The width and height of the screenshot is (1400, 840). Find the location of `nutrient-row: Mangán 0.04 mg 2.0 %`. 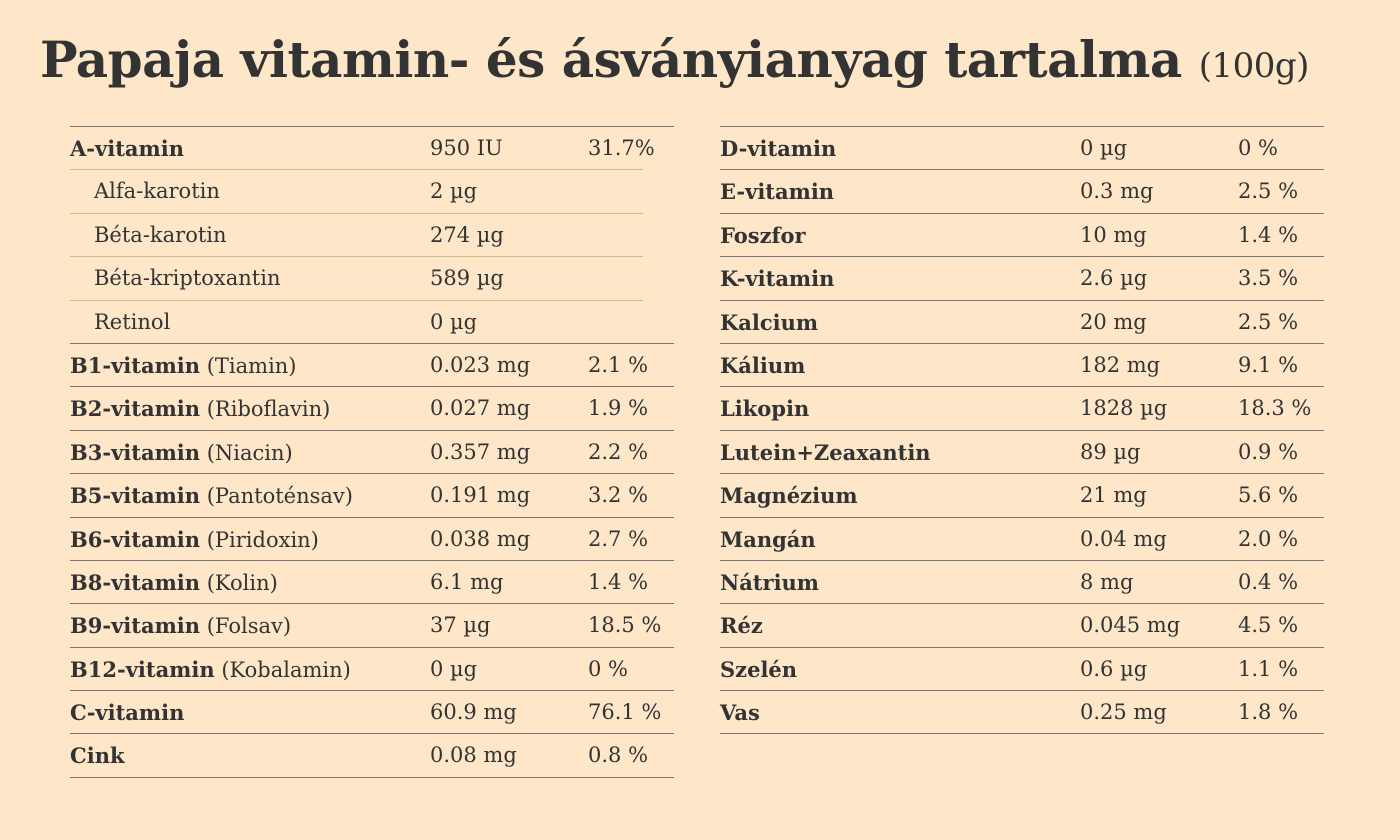

nutrient-row: Mangán 0.04 mg 2.0 % is located at coordinates (1022, 539).